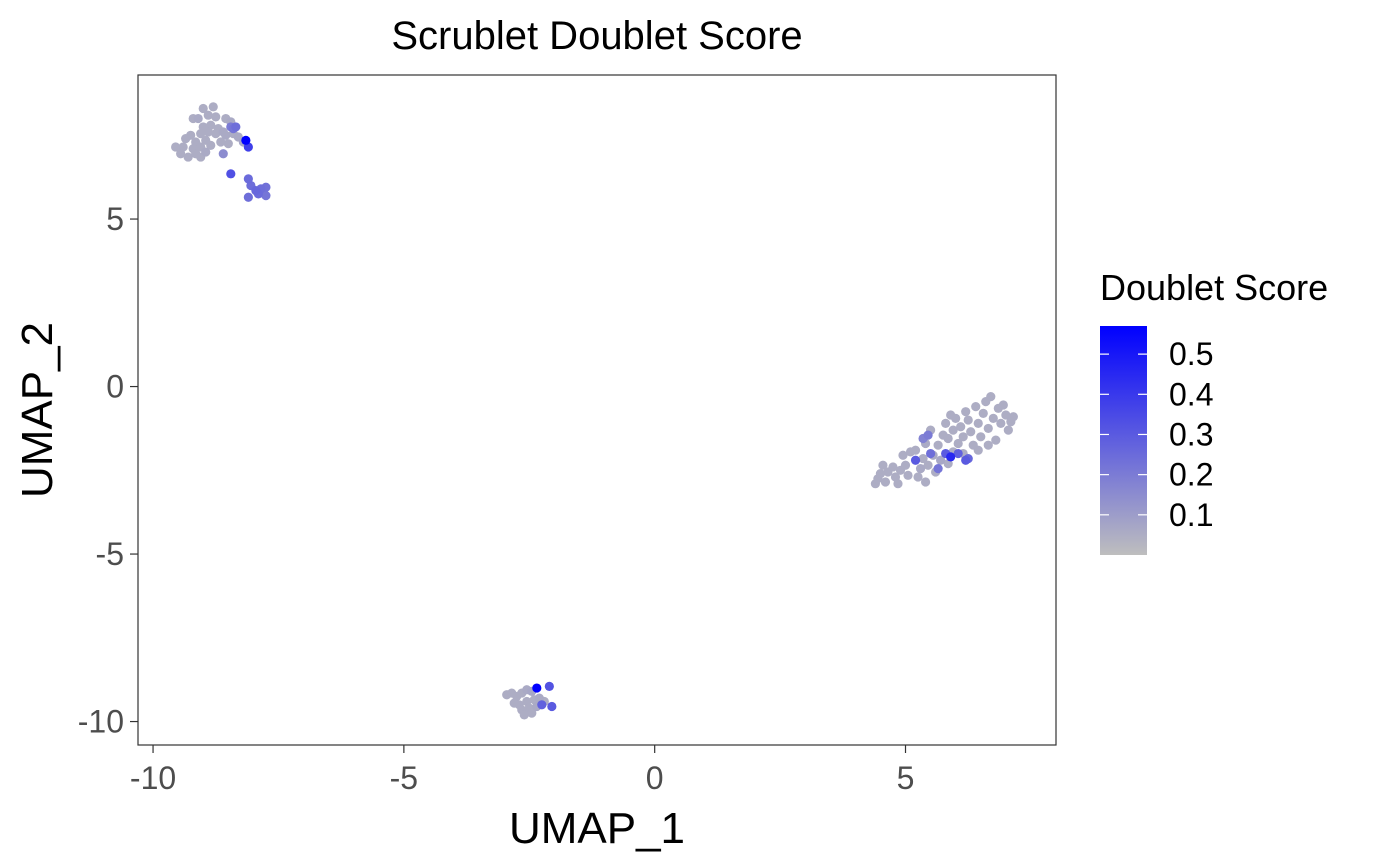  Describe the element at coordinates (1191, 394) in the screenshot. I see `legend-tick-label: 0.4` at that location.